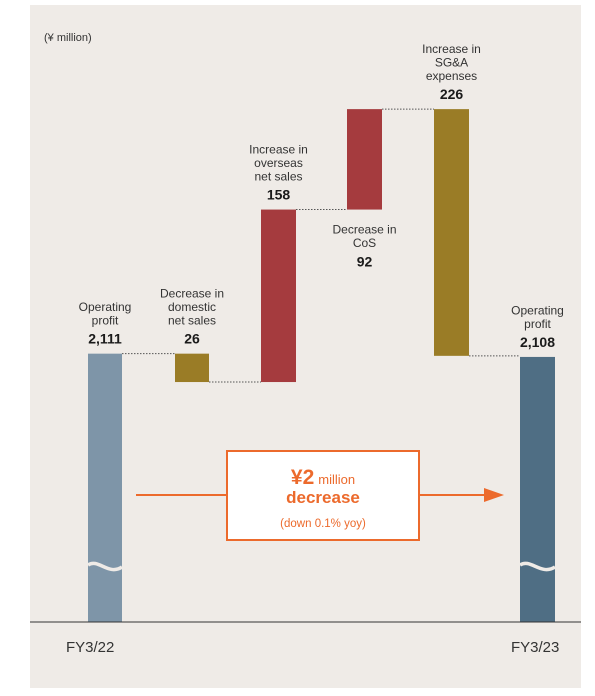 This screenshot has width=595, height=696. I want to click on bar-end, so click(537, 489).